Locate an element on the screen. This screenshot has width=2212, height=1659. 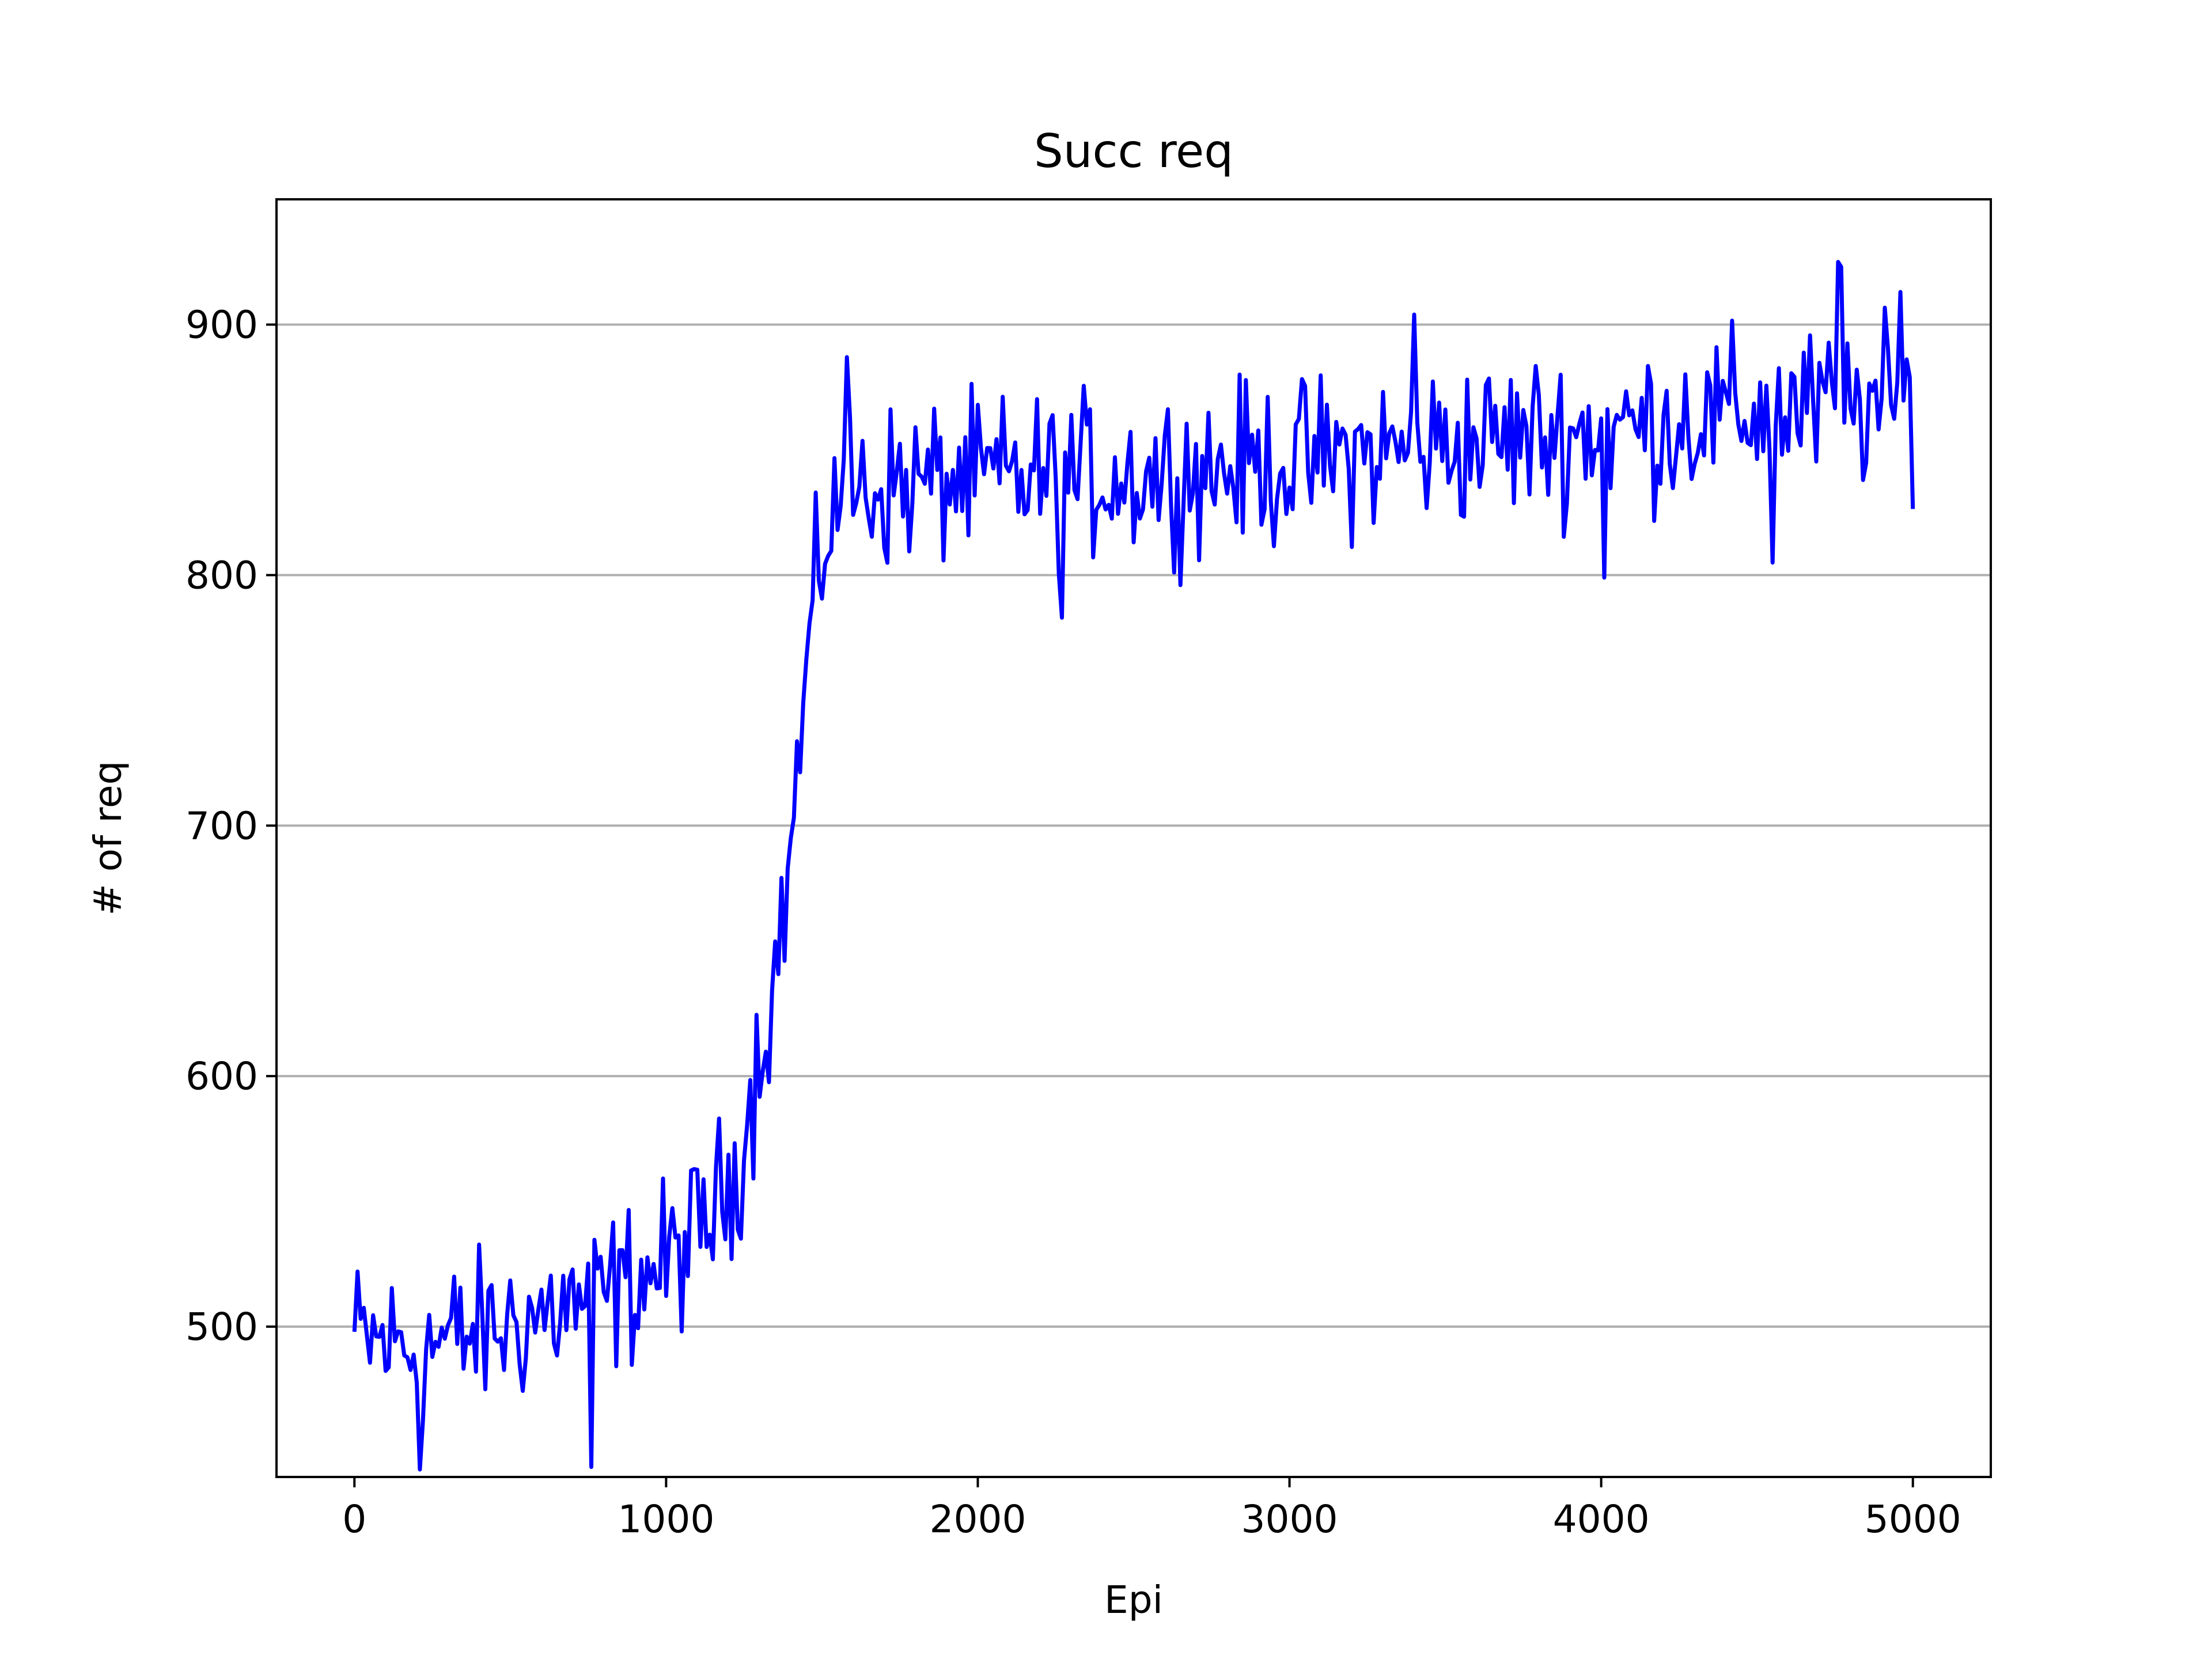
x-axis-label: Epi is located at coordinates (1133, 1600).